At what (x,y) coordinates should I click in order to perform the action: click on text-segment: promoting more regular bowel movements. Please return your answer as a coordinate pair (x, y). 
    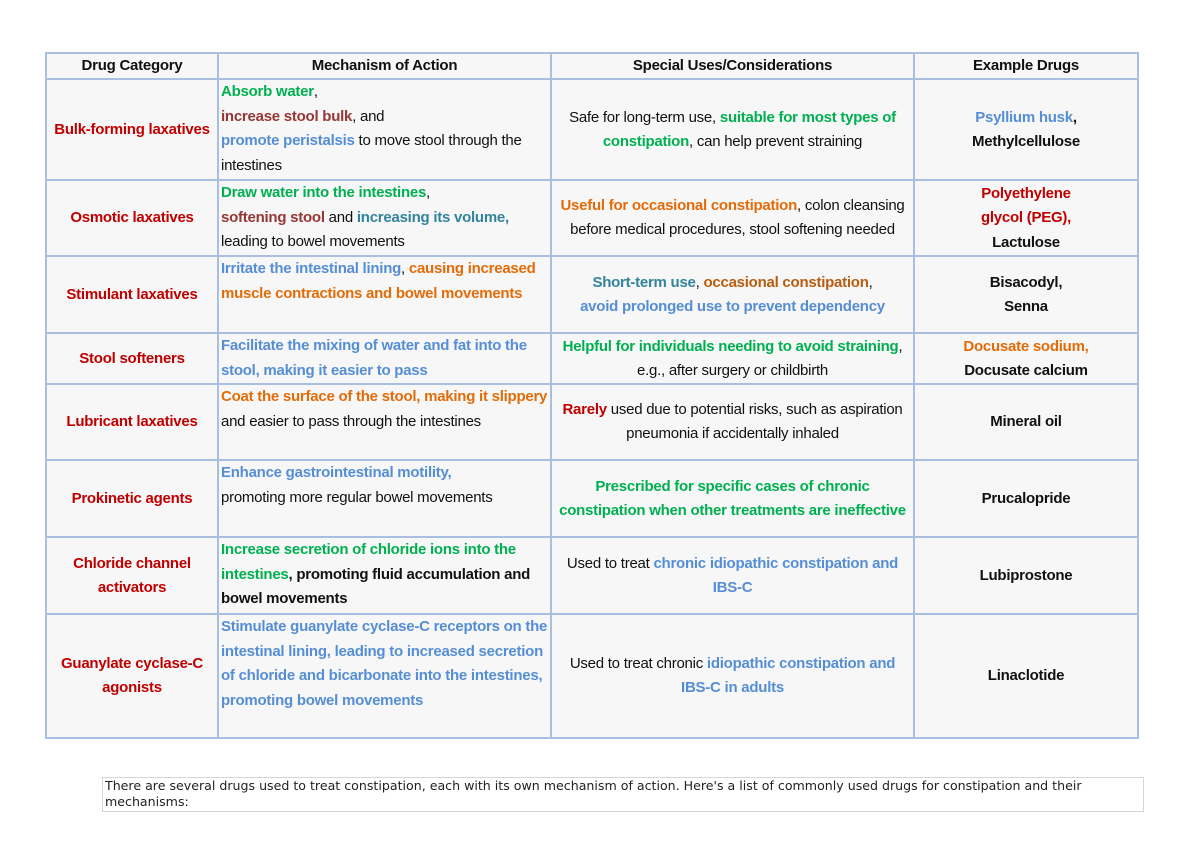
    Looking at the image, I should click on (357, 497).